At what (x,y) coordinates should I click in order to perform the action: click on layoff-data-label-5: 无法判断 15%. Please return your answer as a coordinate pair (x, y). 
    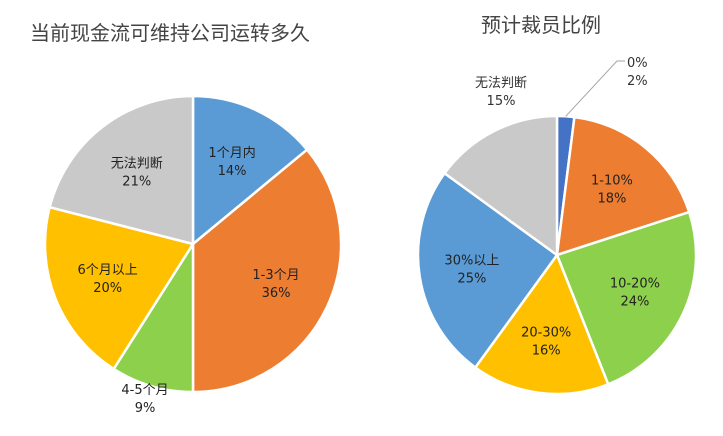
    Looking at the image, I should click on (501, 92).